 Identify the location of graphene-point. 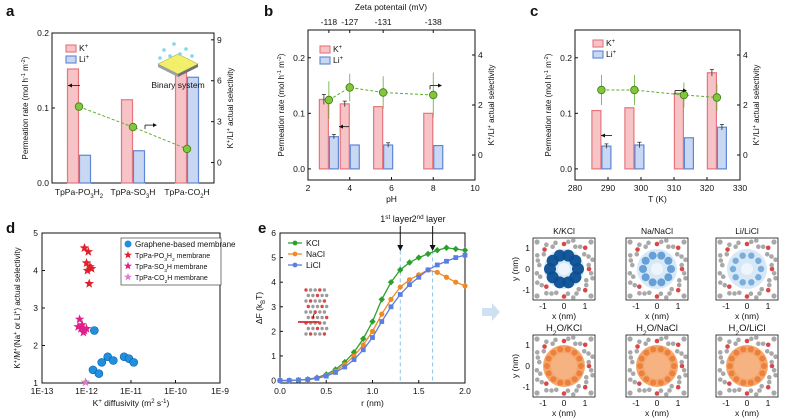
(94, 330).